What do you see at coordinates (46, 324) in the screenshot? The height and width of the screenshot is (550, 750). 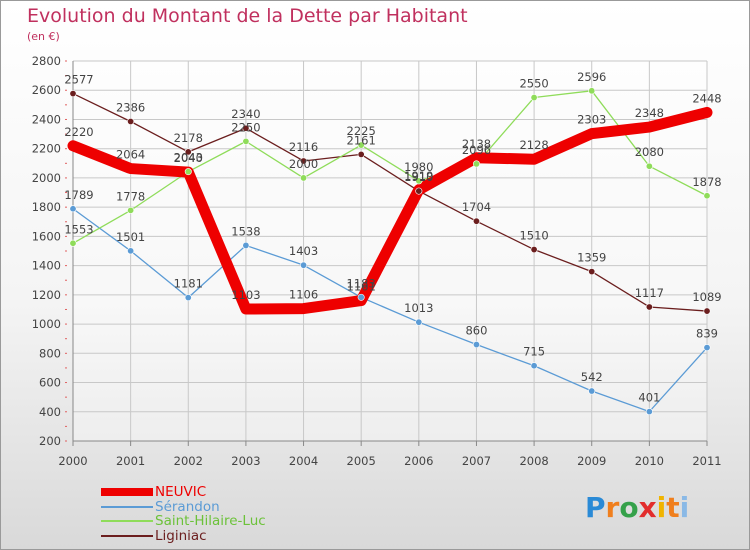 I see `y-tick-label: 1000` at bounding box center [46, 324].